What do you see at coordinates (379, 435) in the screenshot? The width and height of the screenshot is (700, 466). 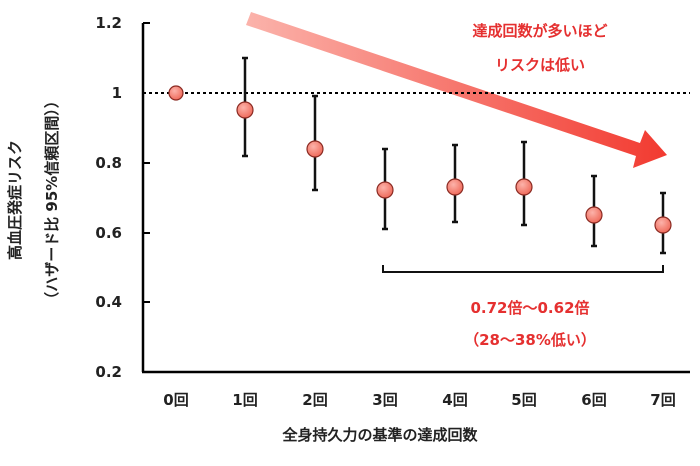 I see `x-axis-label: 全身持久力の基準の達成回数` at bounding box center [379, 435].